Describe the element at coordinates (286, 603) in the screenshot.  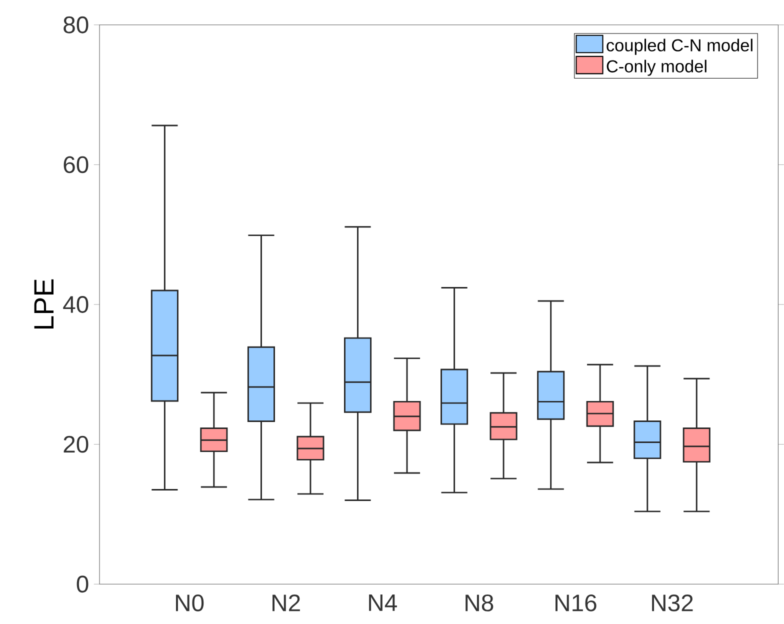
I see `x-tick-label: N2` at that location.